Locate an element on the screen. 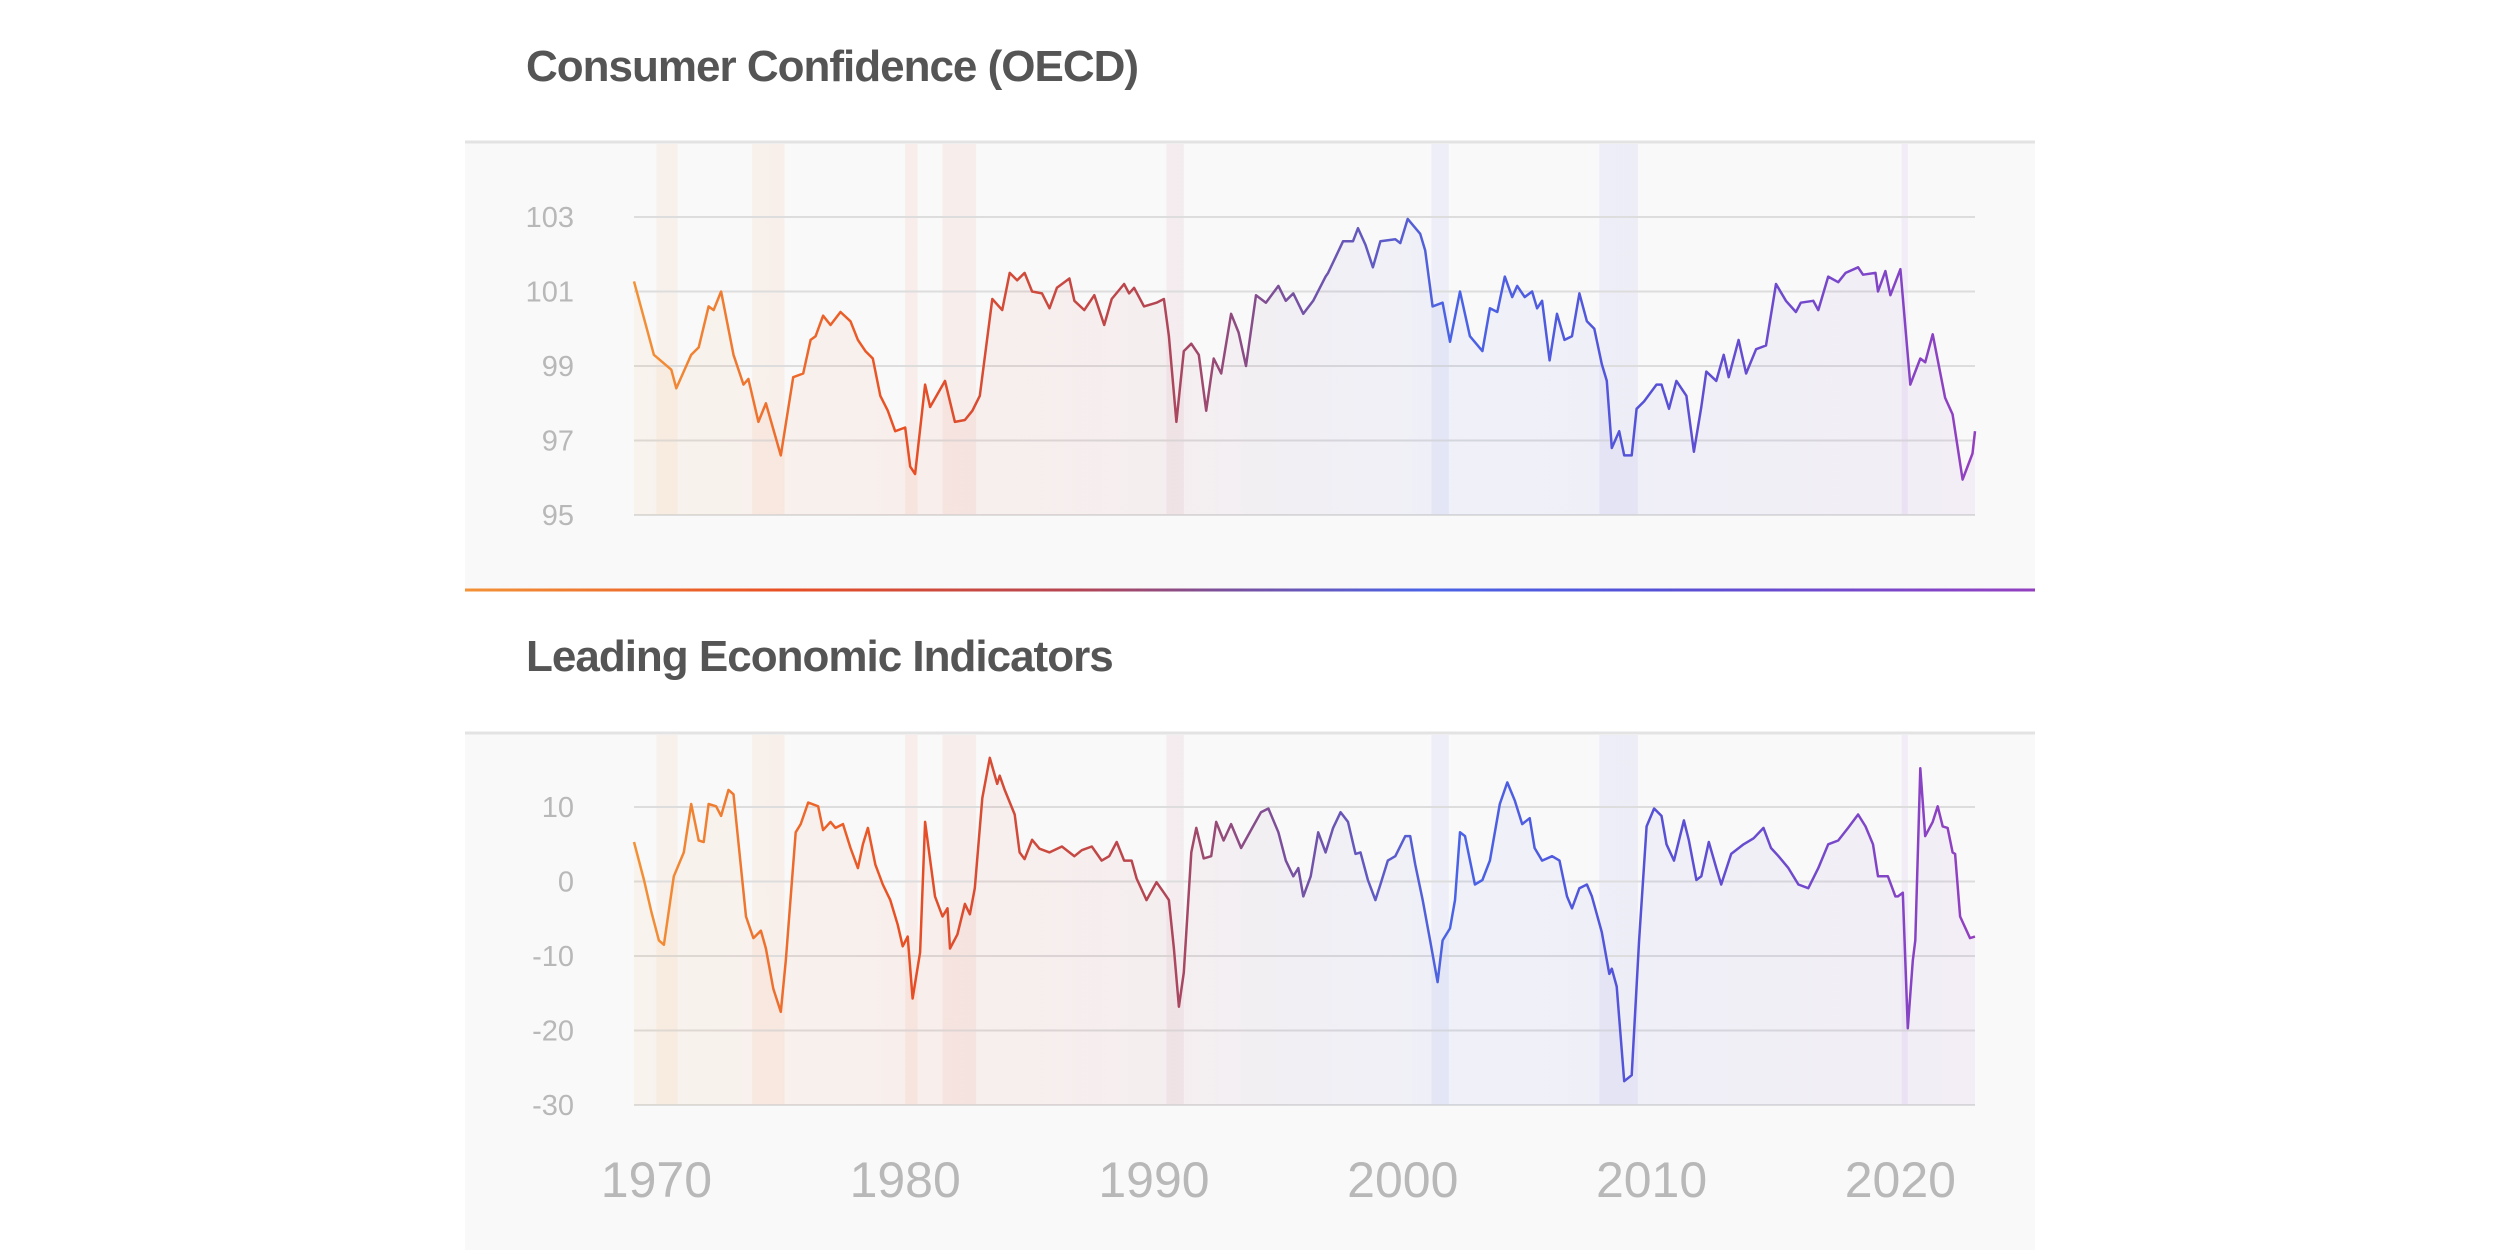  chart-title-leading-indicators: Leading Economic Indicators is located at coordinates (820, 656).